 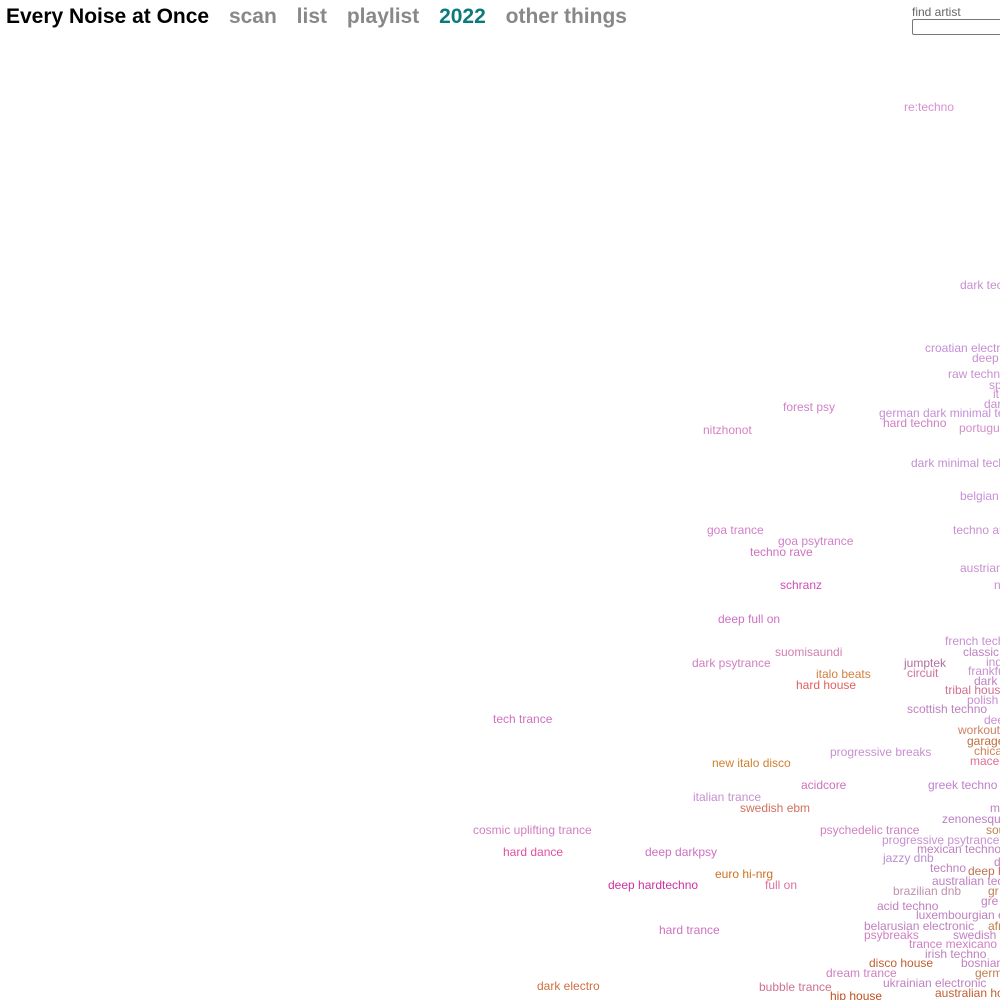 What do you see at coordinates (775, 808) in the screenshot?
I see `genre-label: swedish ebm` at bounding box center [775, 808].